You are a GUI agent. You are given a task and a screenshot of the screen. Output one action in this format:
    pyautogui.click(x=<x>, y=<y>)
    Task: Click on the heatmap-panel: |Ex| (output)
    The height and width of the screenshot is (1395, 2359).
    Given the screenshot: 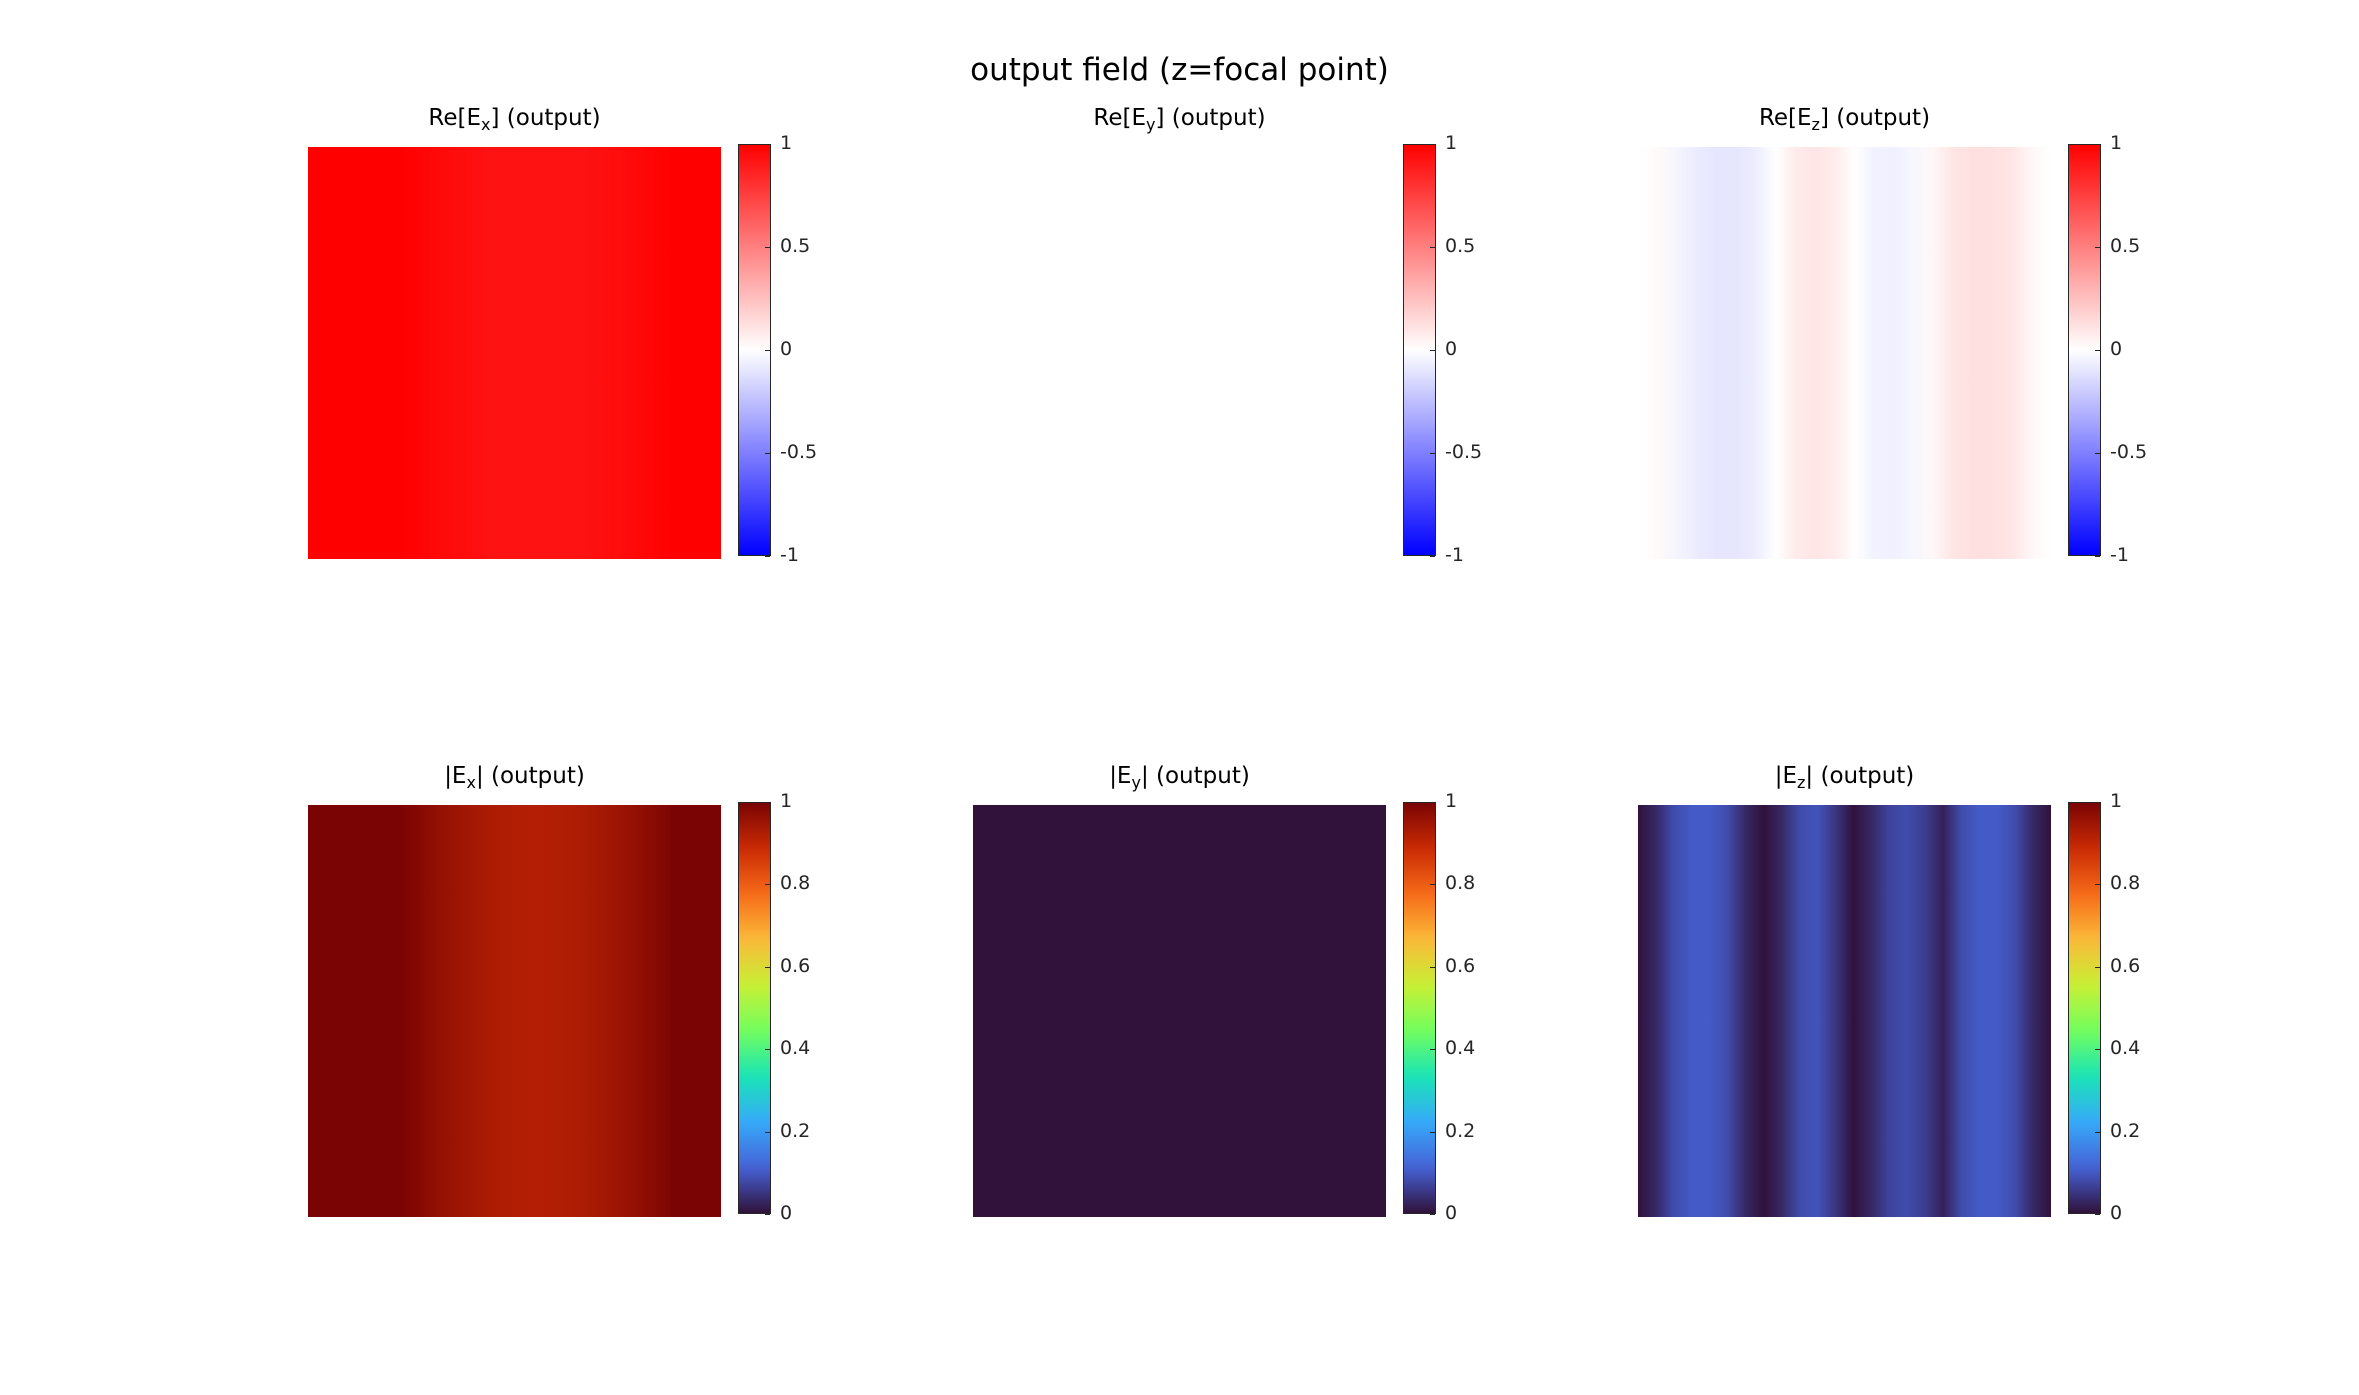 What is the action you would take?
    pyautogui.click(x=514, y=990)
    